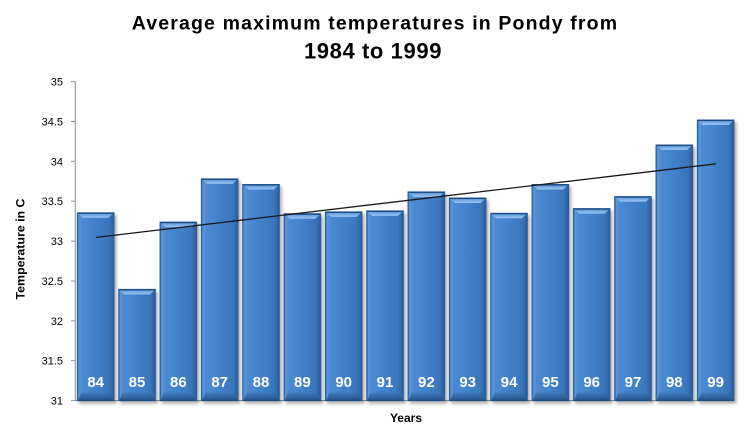 This screenshot has width=745, height=436. I want to click on svg-text: 32.5, so click(52, 282).